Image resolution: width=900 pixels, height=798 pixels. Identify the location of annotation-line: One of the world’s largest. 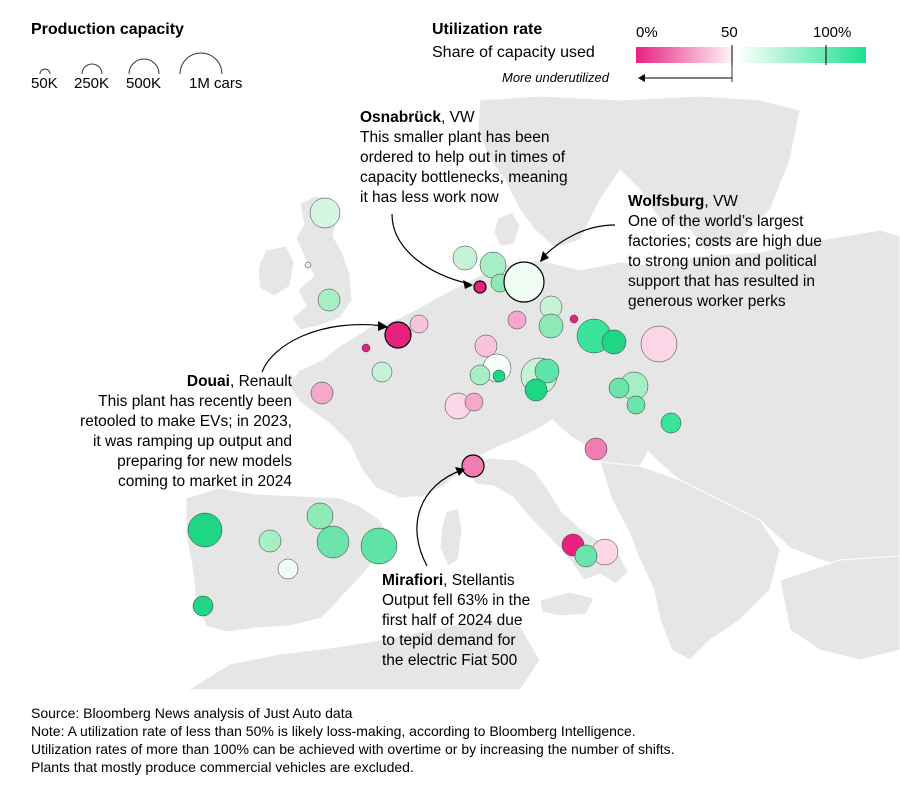
(716, 221).